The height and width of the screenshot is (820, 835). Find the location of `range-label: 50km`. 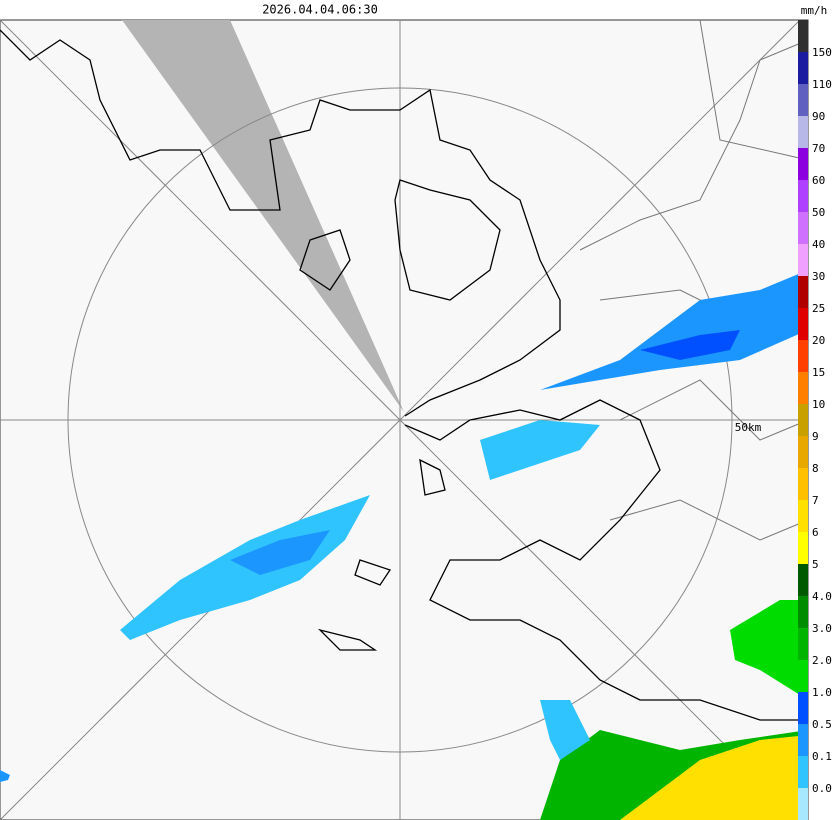

range-label: 50km is located at coordinates (748, 427).